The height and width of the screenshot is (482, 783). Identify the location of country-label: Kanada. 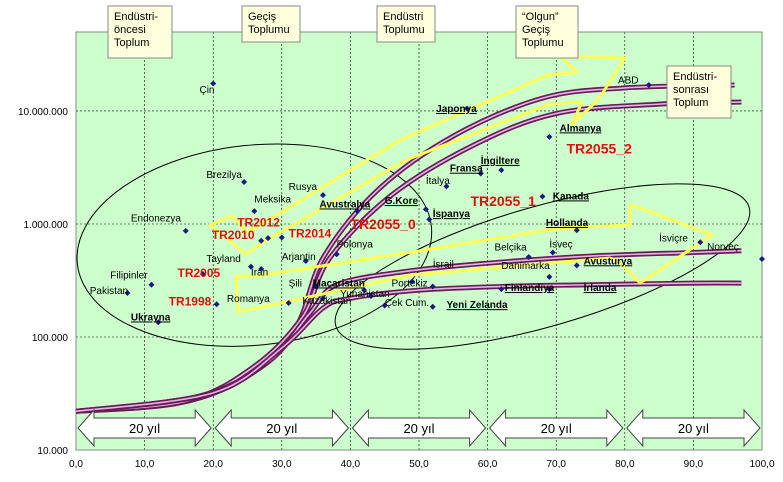
(571, 196).